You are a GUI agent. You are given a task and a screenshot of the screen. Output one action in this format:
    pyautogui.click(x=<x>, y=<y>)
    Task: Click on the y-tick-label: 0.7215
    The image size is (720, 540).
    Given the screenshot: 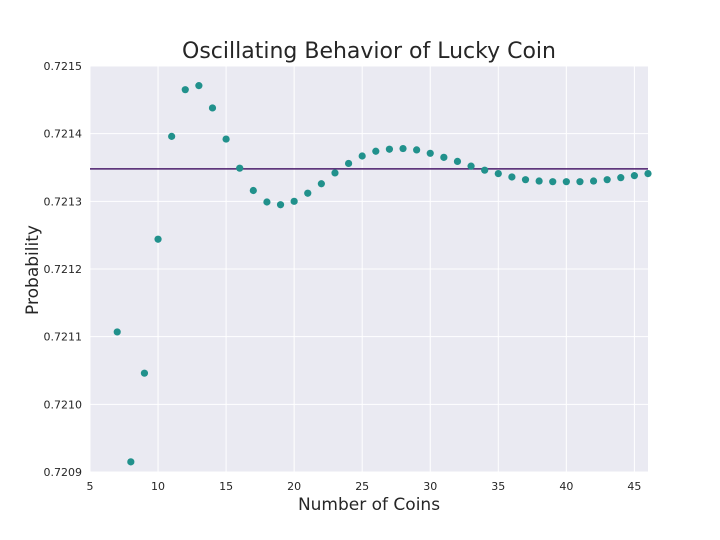 What is the action you would take?
    pyautogui.click(x=63, y=66)
    